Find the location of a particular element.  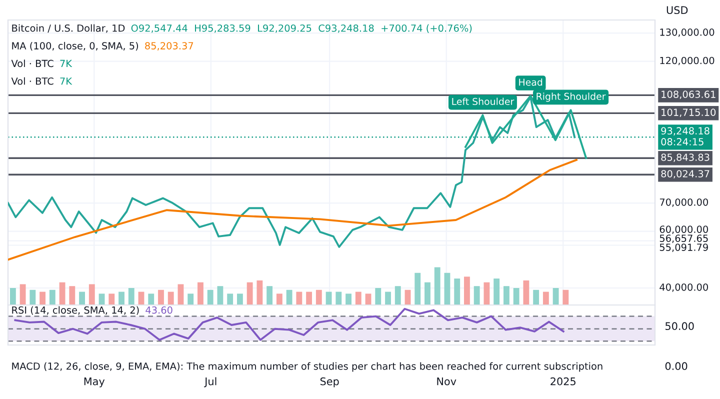

annotation: MA (100, close, 0, SMA, 5) is located at coordinates (75, 46).